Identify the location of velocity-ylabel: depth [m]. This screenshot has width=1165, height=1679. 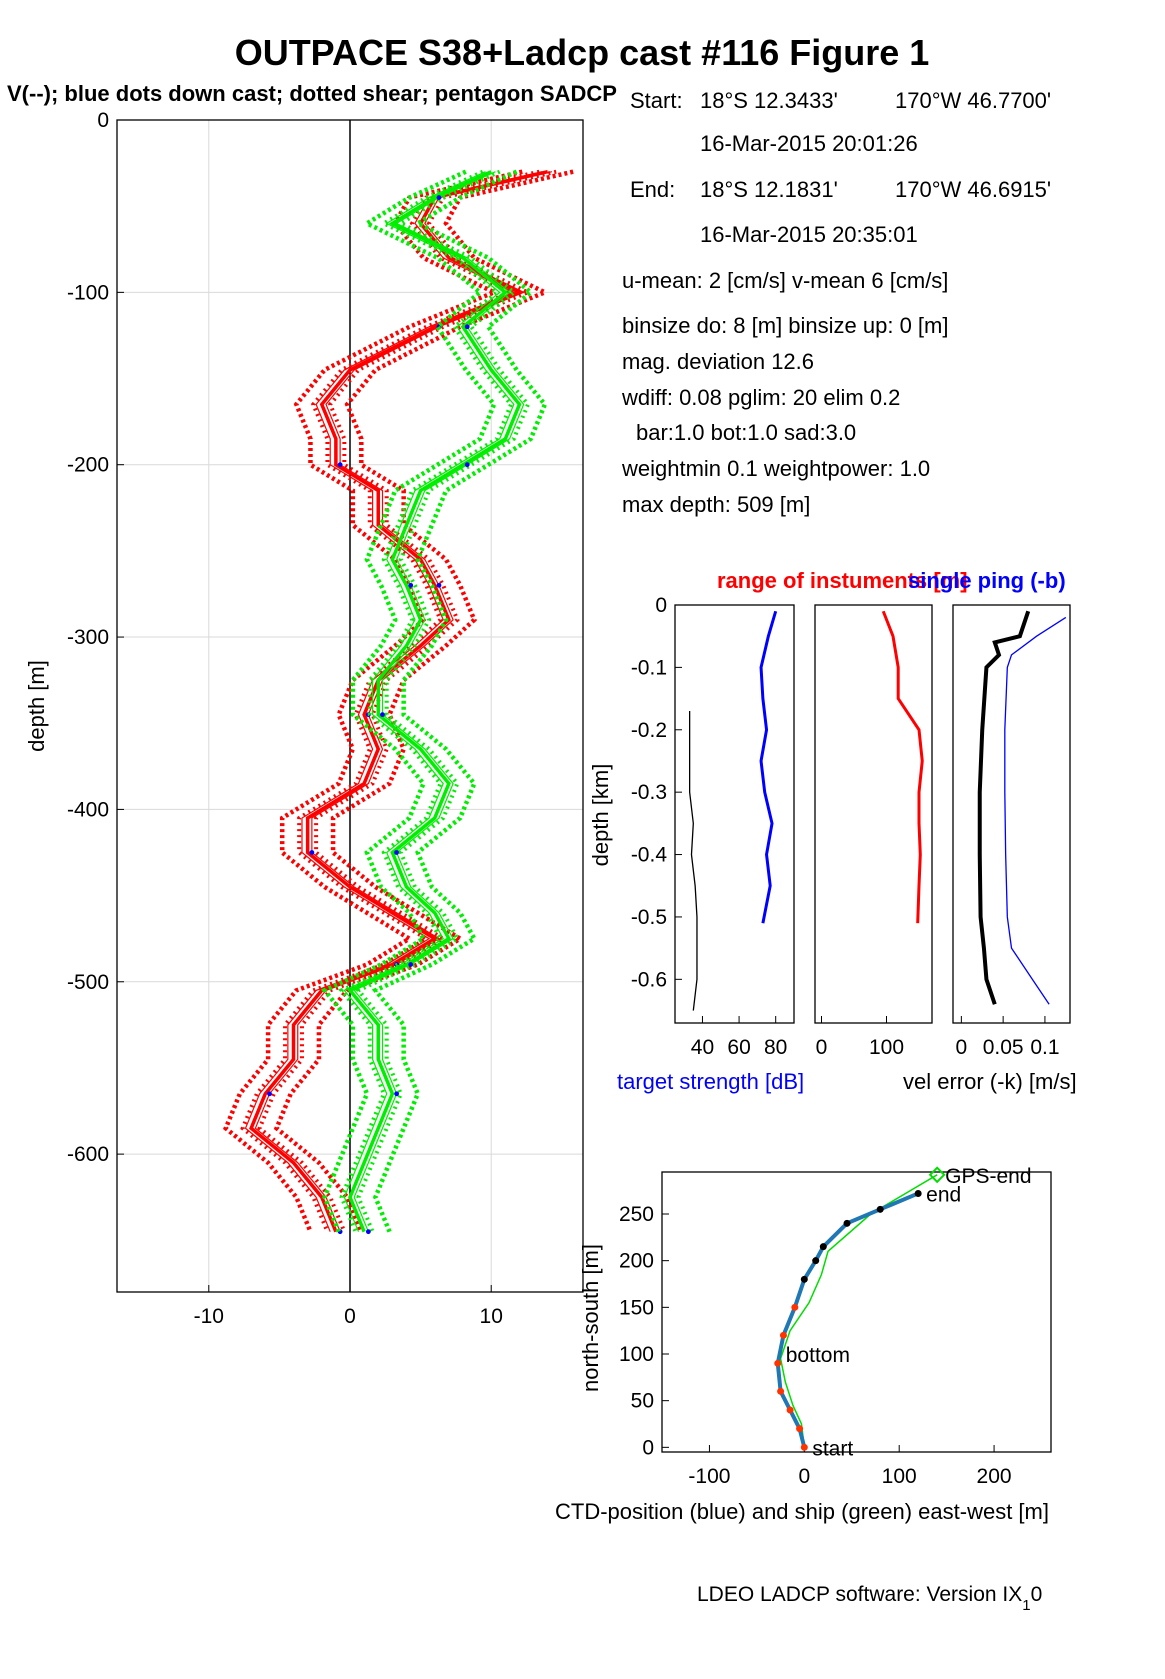
(36, 706).